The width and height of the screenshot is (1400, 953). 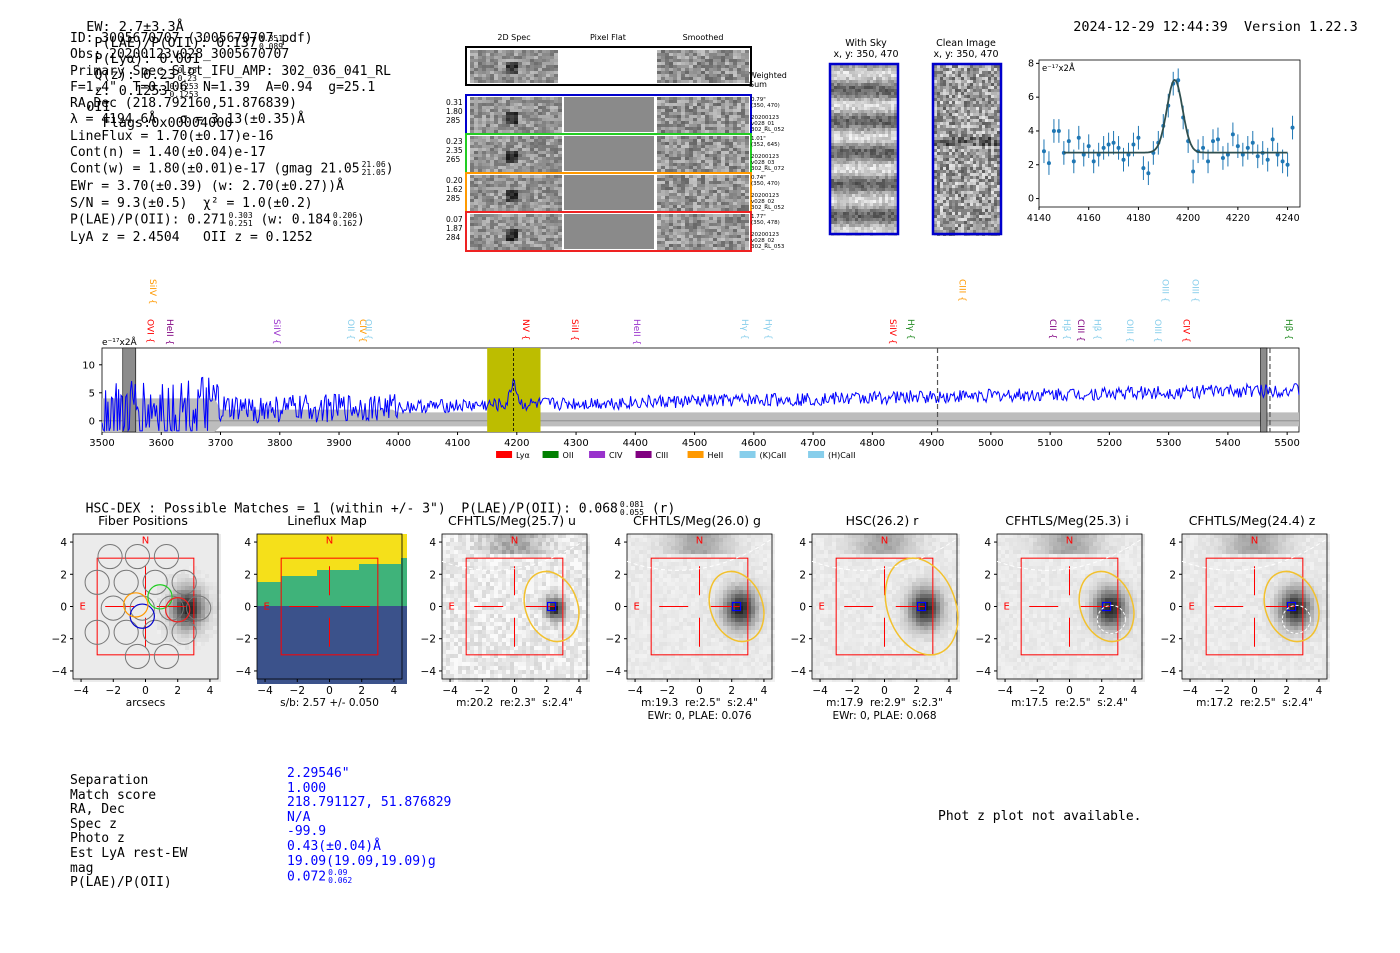 What do you see at coordinates (135, 75) in the screenshot?
I see `header-qz: Q(z): 0.23` at bounding box center [135, 75].